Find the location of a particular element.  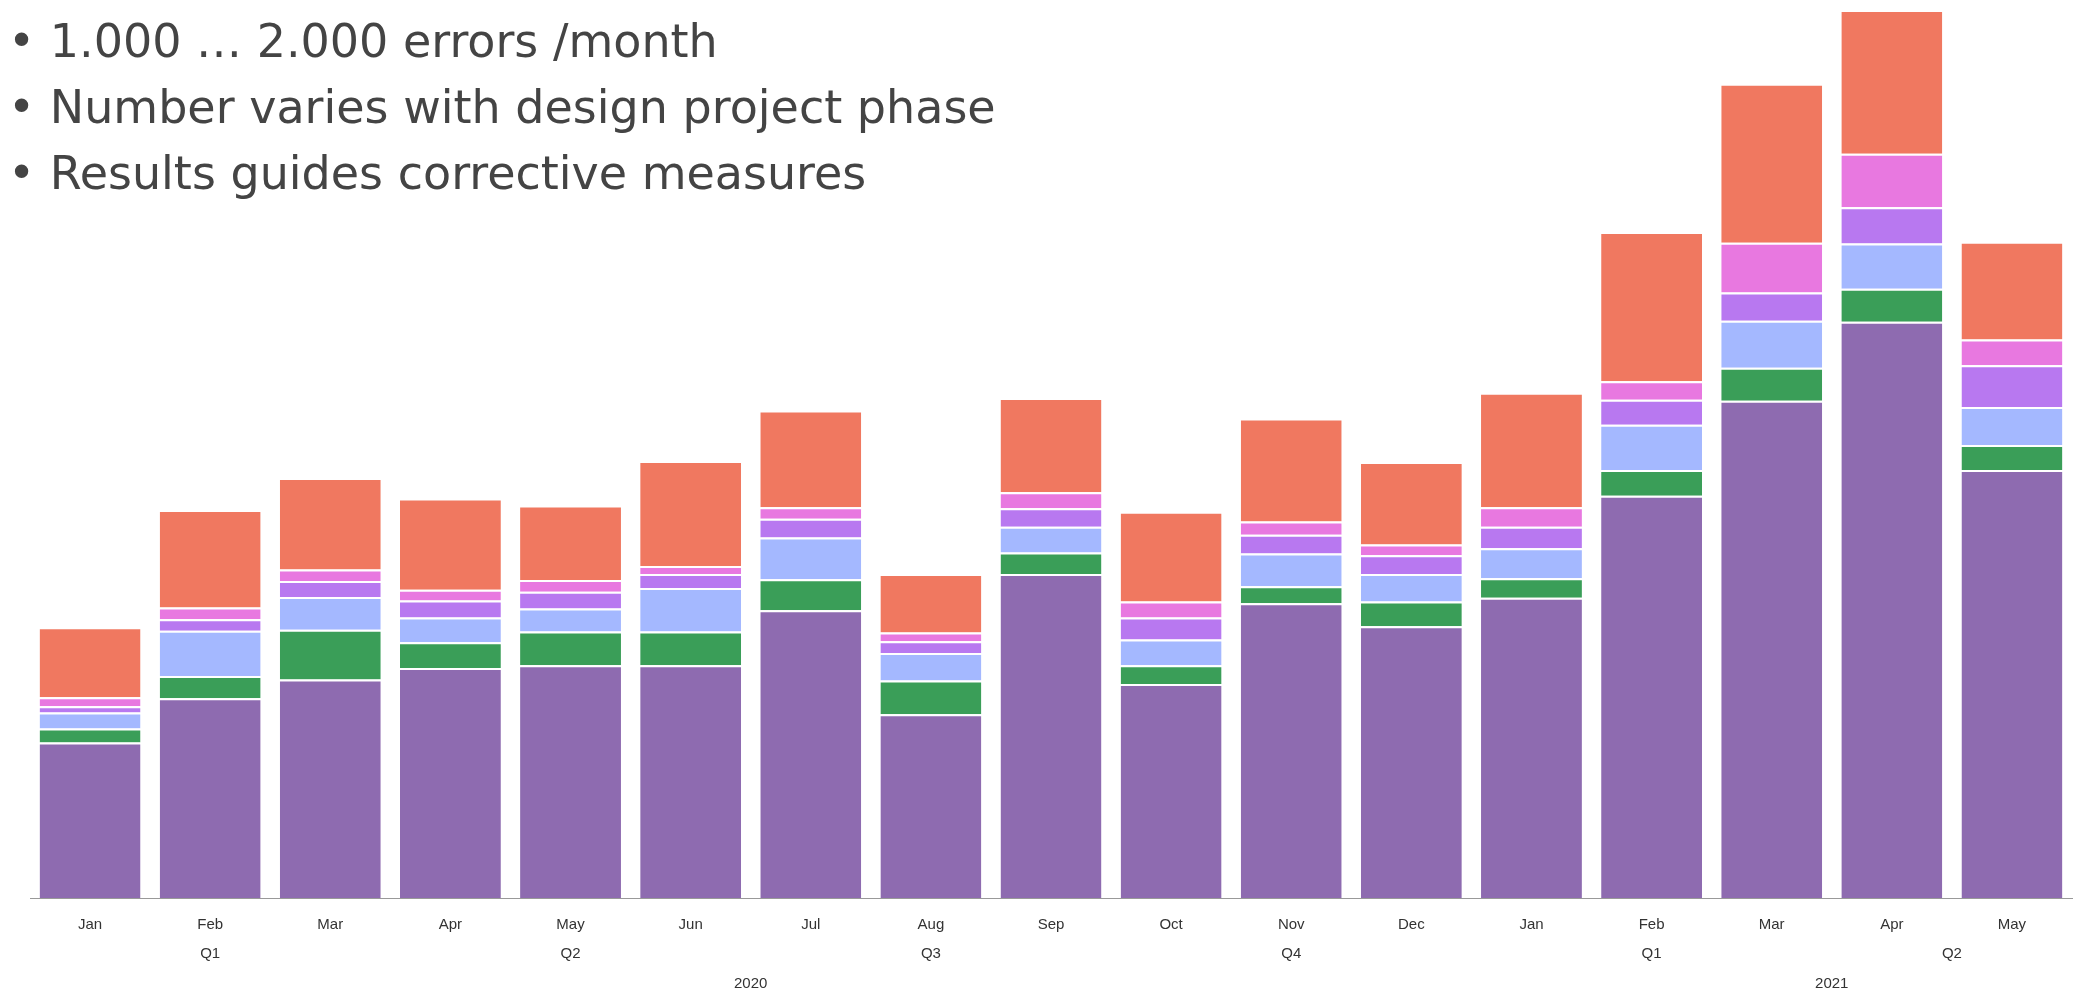

x-tick-label: Aug is located at coordinates (931, 924).